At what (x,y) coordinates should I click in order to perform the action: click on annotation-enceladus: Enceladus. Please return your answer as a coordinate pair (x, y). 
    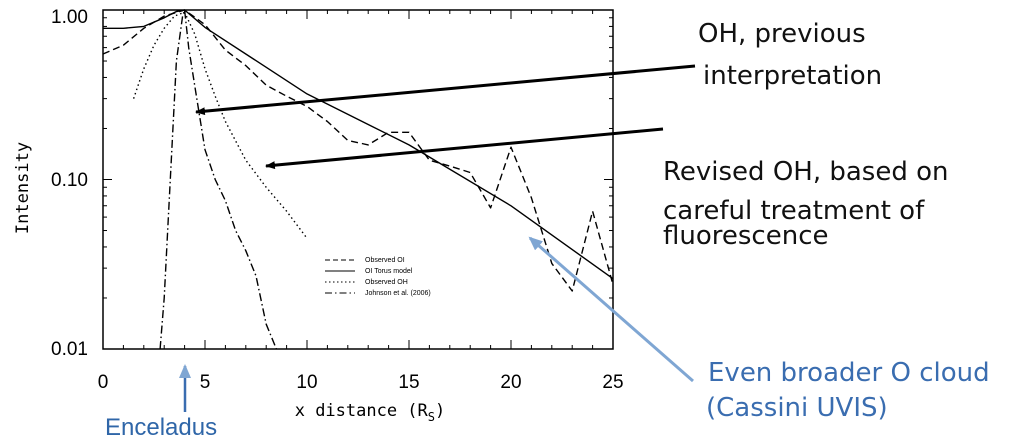
    Looking at the image, I should click on (161, 402).